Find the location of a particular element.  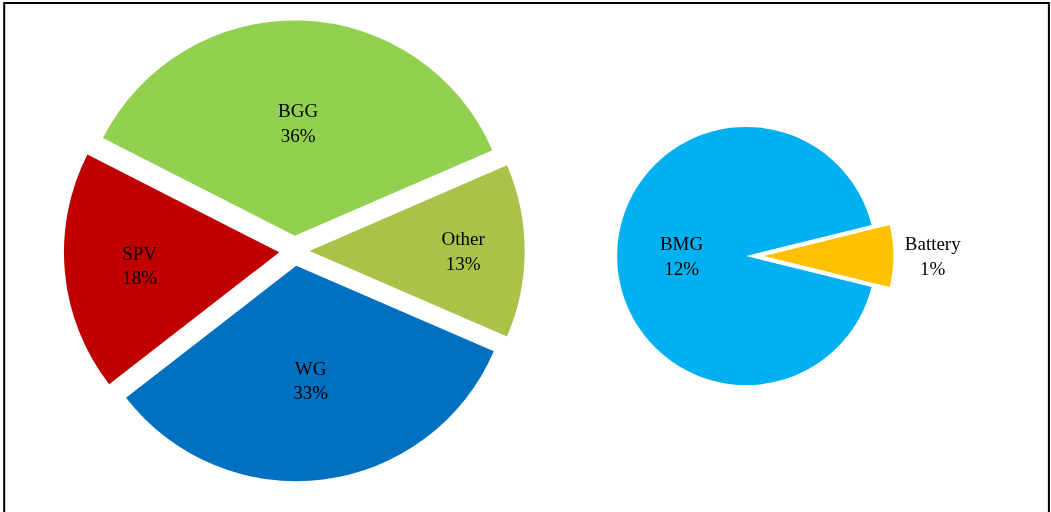

slice-label: Battery is located at coordinates (933, 244).